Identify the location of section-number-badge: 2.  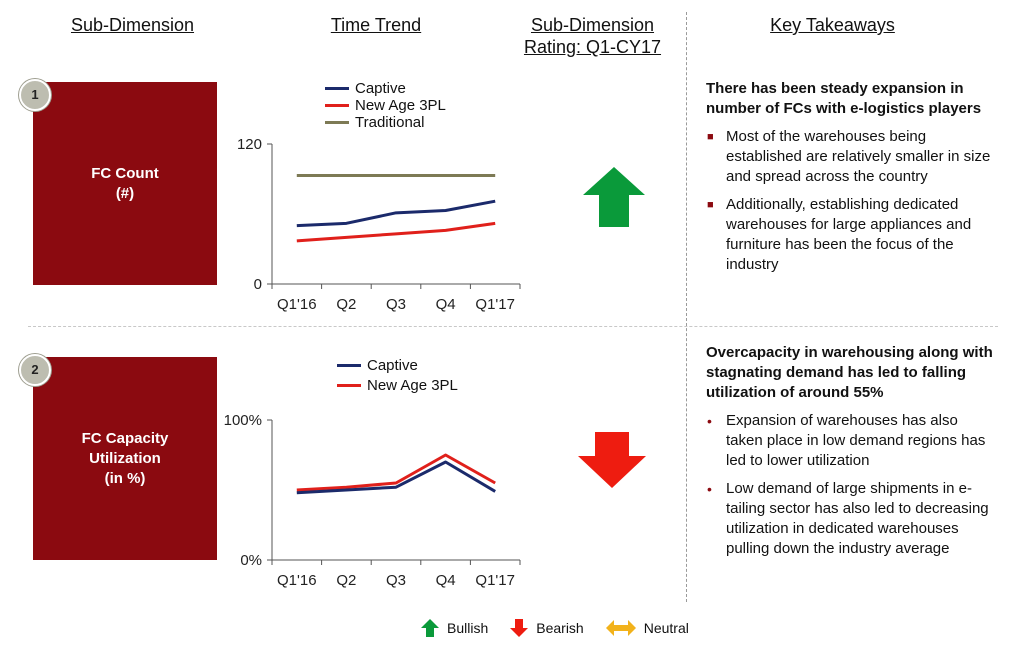
(35, 370).